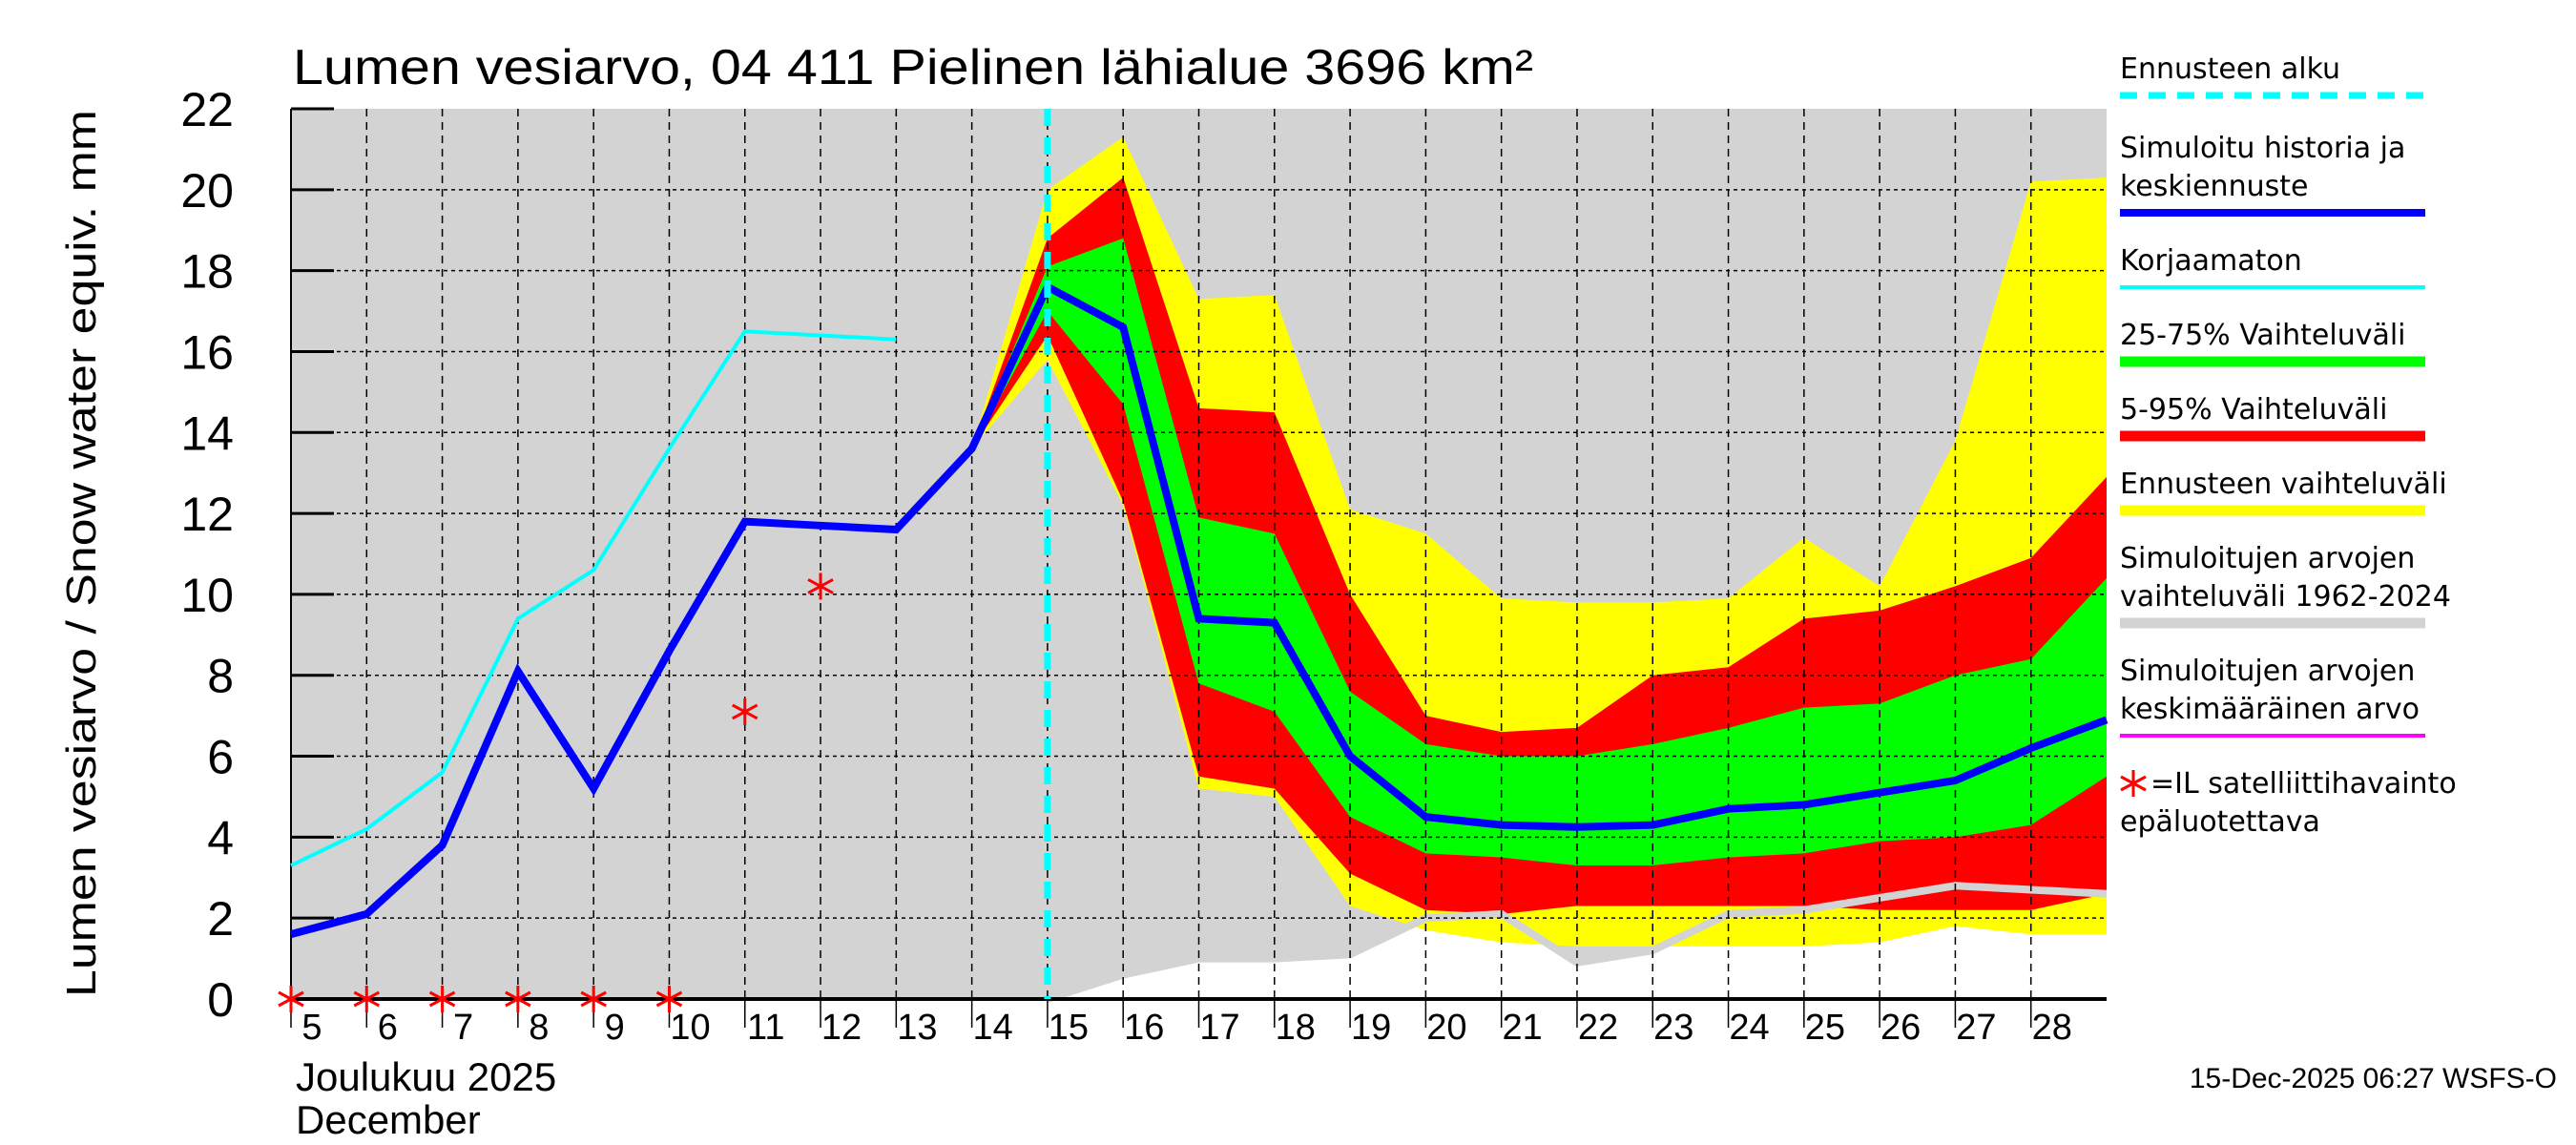 Image resolution: width=2576 pixels, height=1145 pixels. What do you see at coordinates (220, 676) in the screenshot?
I see `y-tick-label: 8` at bounding box center [220, 676].